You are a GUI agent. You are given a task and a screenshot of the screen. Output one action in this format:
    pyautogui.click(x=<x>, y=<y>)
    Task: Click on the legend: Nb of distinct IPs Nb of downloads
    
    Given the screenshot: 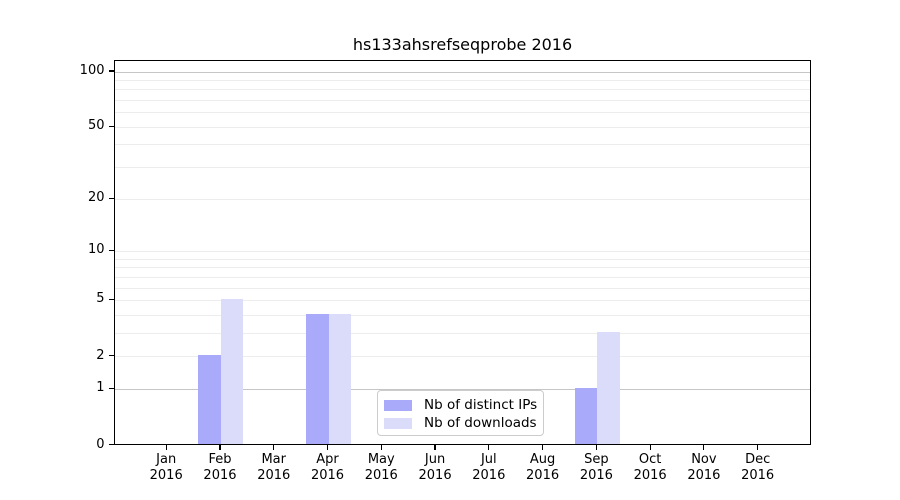 What is the action you would take?
    pyautogui.click(x=460, y=413)
    